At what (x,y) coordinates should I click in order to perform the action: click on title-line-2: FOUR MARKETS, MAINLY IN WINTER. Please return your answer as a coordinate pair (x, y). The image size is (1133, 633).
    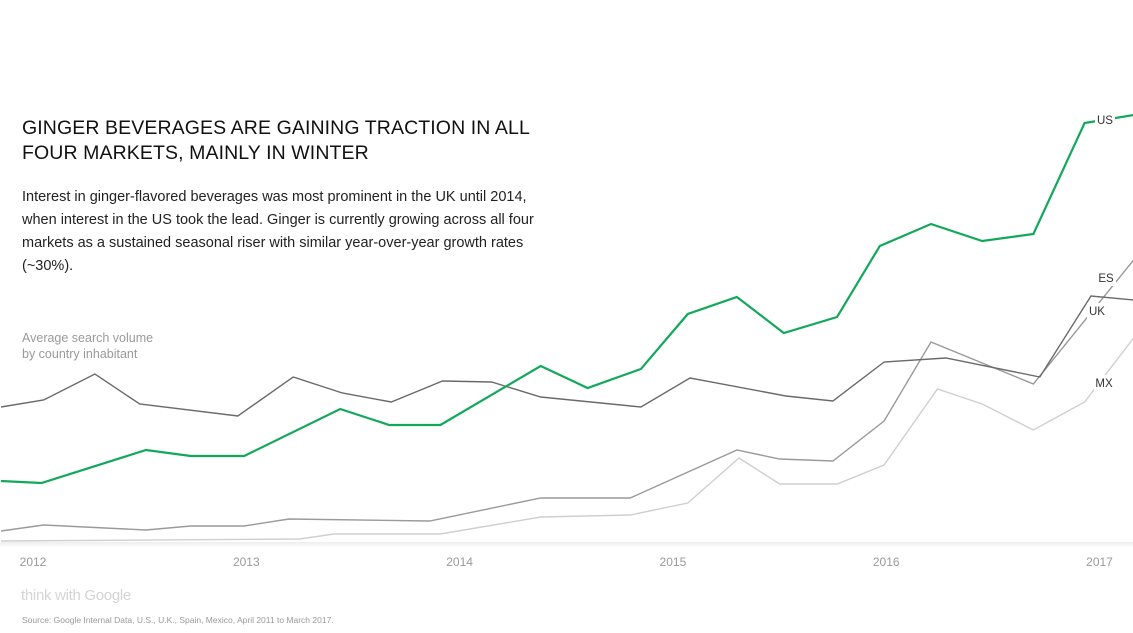
    Looking at the image, I should click on (195, 153).